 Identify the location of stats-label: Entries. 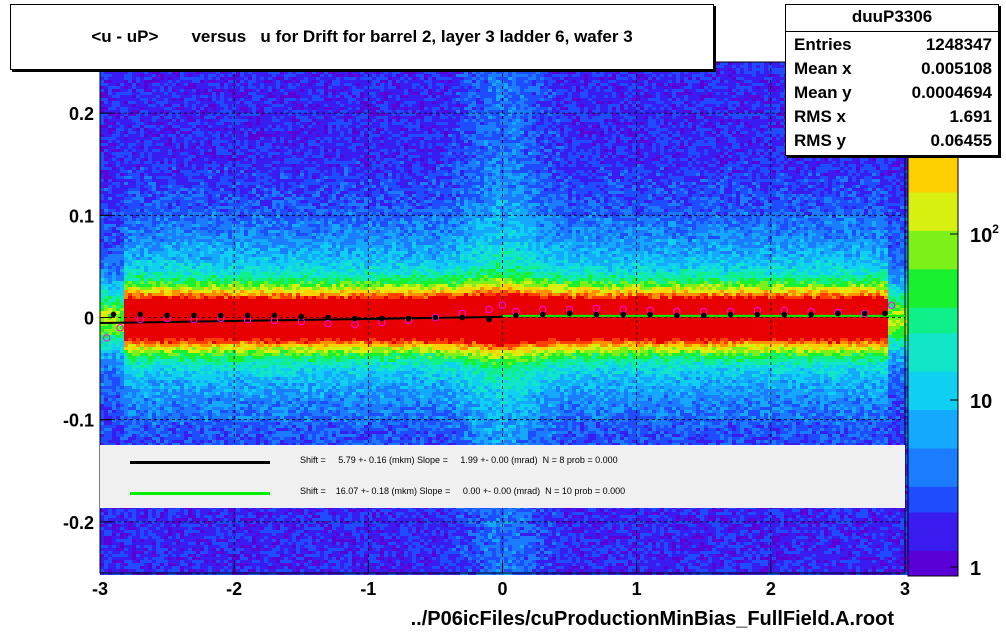
(823, 45).